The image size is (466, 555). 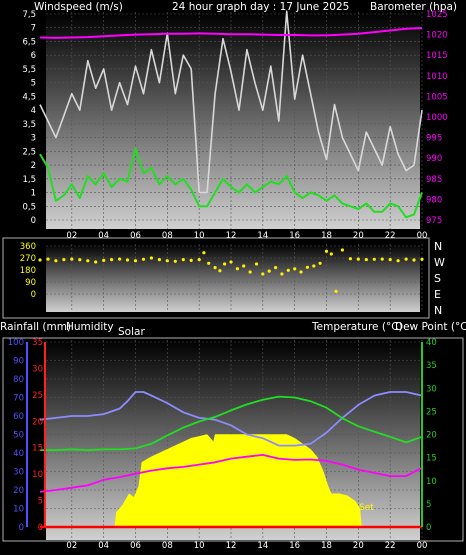 What do you see at coordinates (231, 33) in the screenshot?
I see `series-barometer` at bounding box center [231, 33].